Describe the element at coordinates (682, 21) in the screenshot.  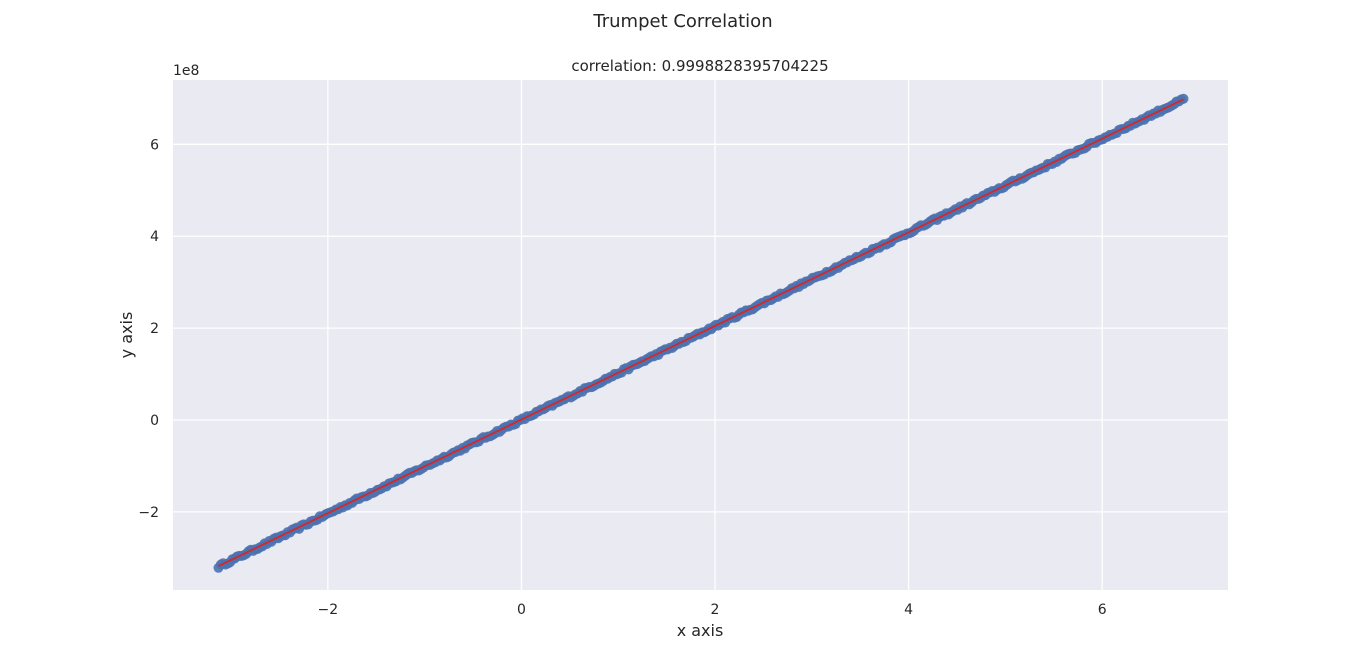
I see `chart-suptitle: Trumpet Correlation` at that location.